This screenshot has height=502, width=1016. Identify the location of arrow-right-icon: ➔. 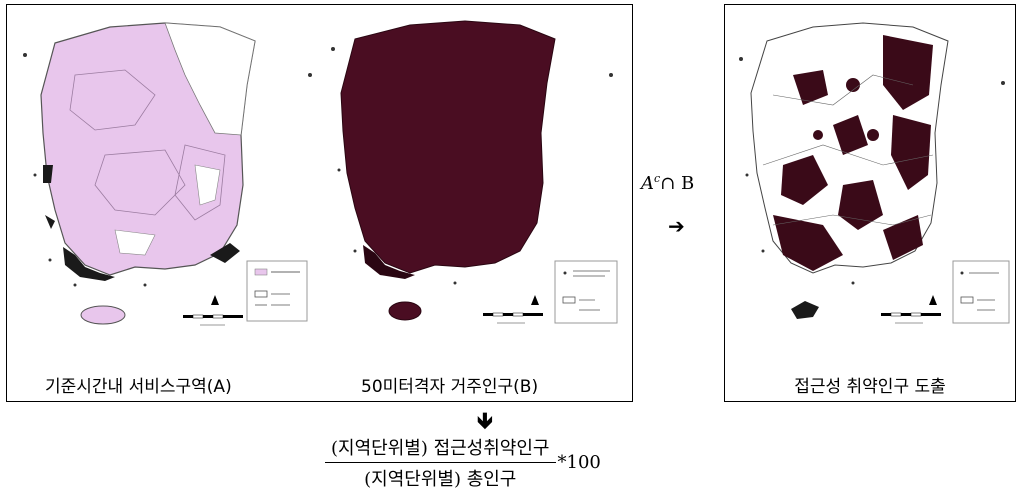
(676, 226).